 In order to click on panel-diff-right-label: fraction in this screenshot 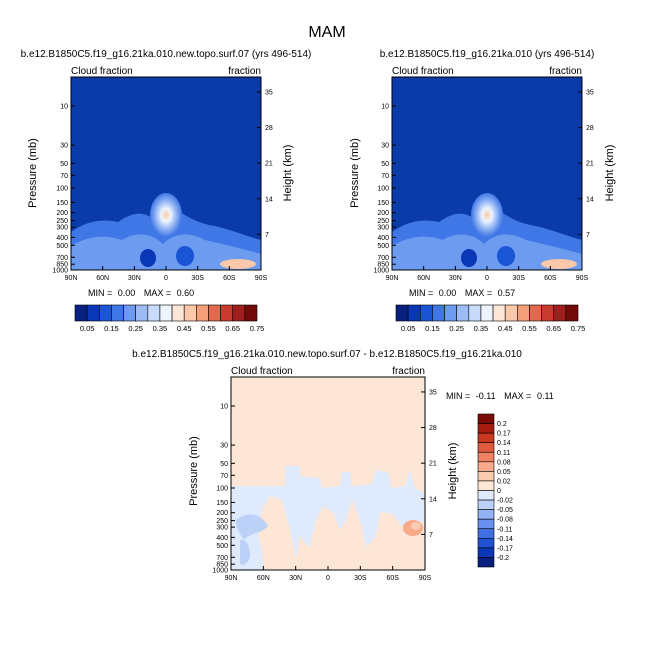, I will do `click(408, 371)`.